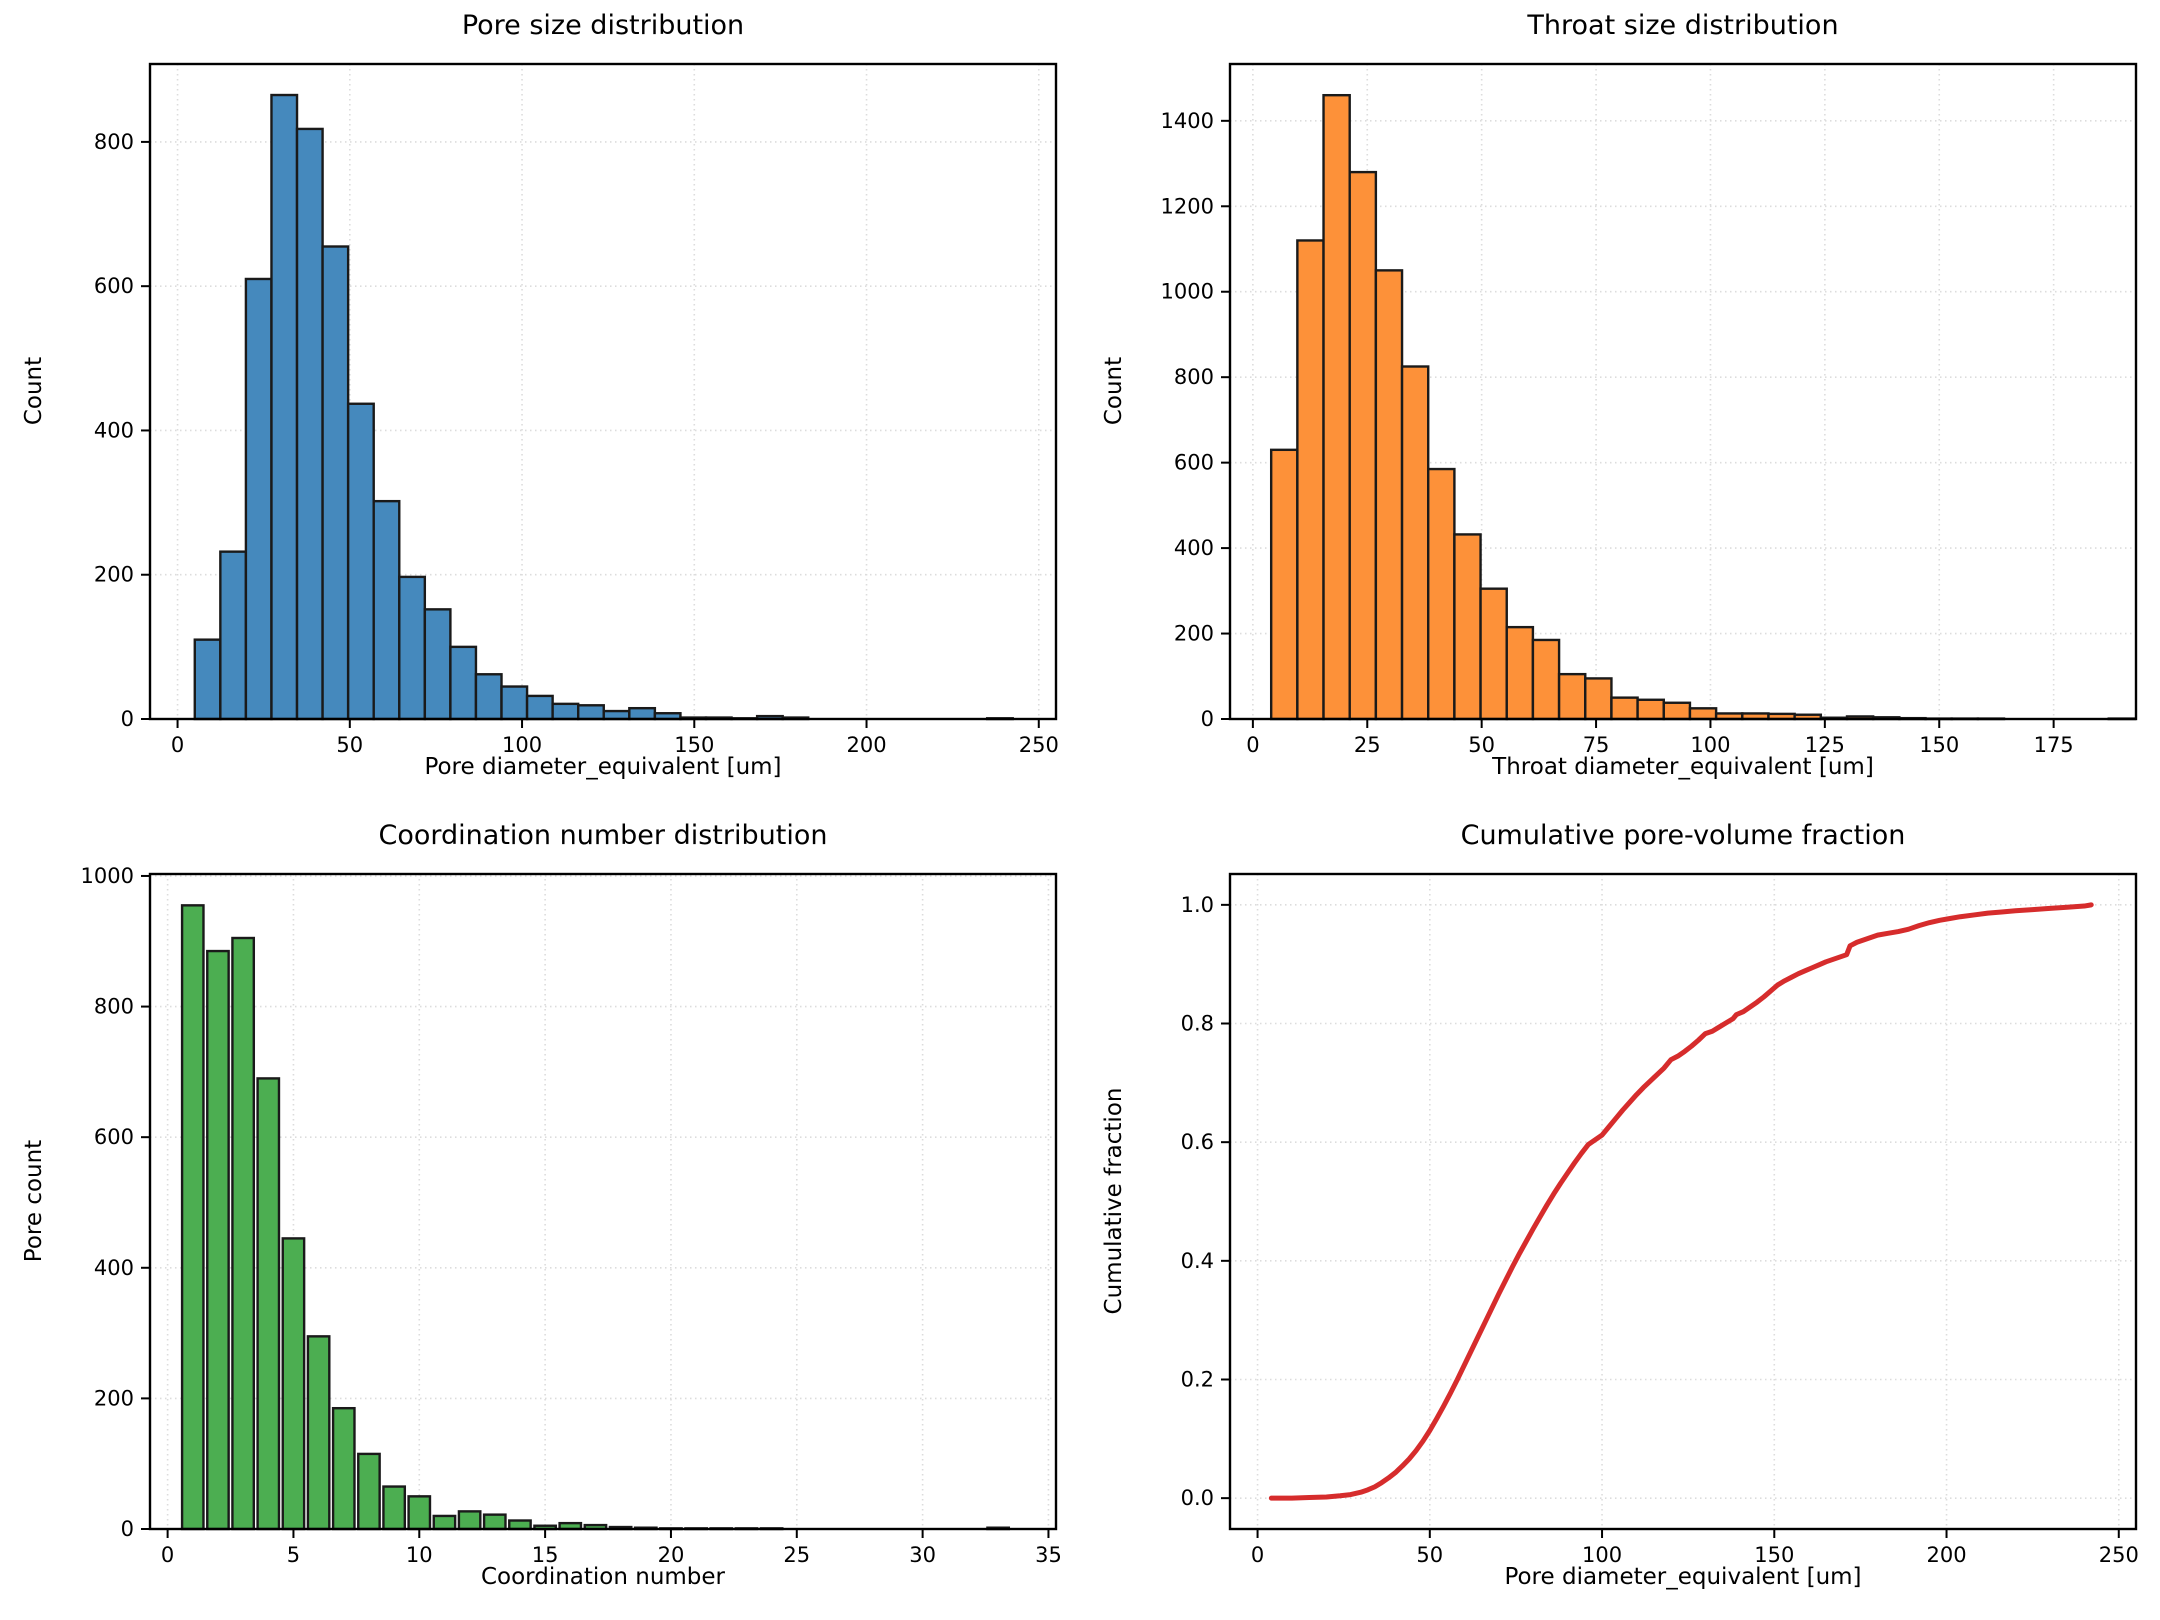 This screenshot has width=2160, height=1620. Describe the element at coordinates (1197, 1379) in the screenshot. I see `svg-text: 0.2` at that location.